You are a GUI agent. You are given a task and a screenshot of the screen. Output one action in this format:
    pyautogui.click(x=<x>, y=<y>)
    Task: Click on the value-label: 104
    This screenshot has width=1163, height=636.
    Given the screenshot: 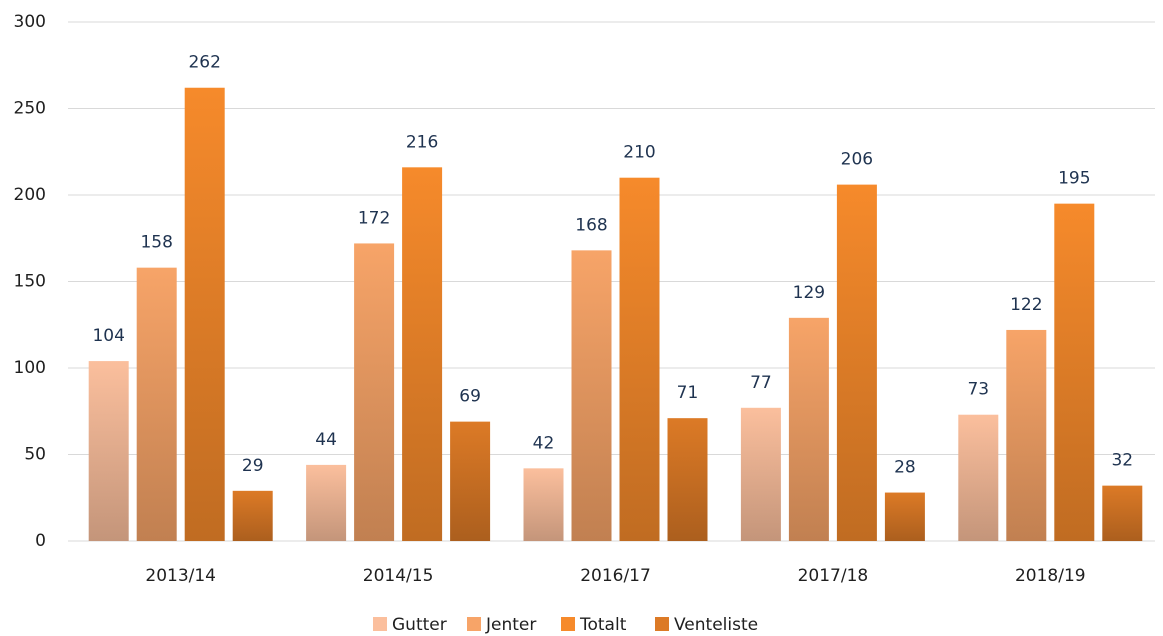 What is the action you would take?
    pyautogui.click(x=108, y=336)
    